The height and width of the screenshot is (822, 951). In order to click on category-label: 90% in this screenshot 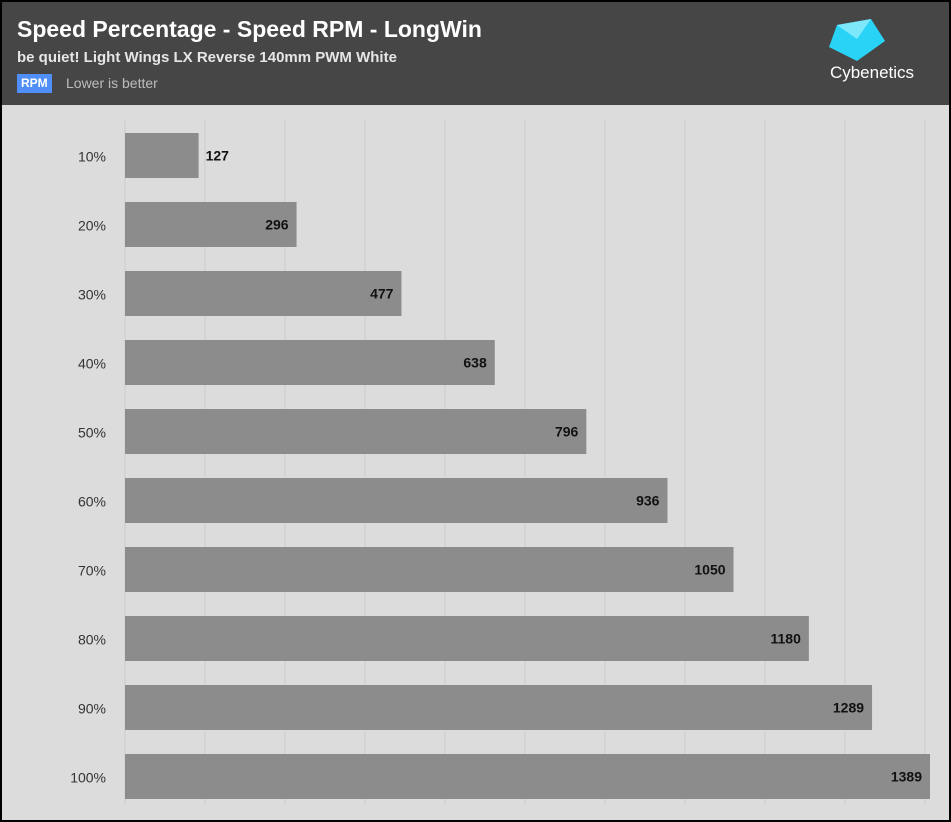, I will do `click(92, 709)`.